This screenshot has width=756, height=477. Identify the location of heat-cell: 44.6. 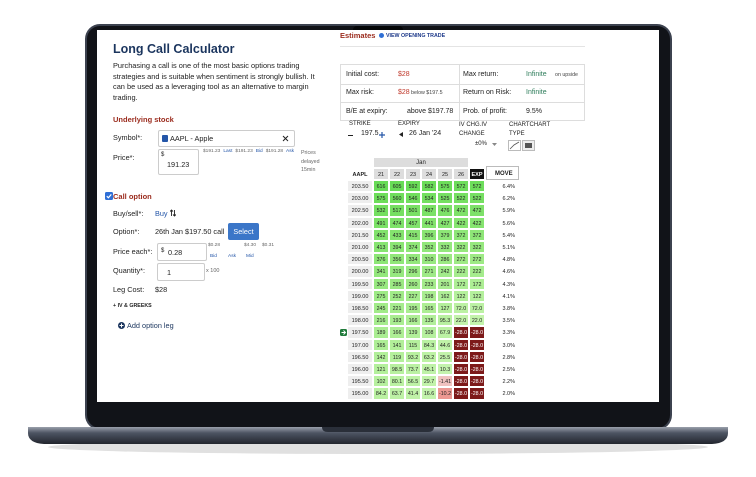
(445, 344).